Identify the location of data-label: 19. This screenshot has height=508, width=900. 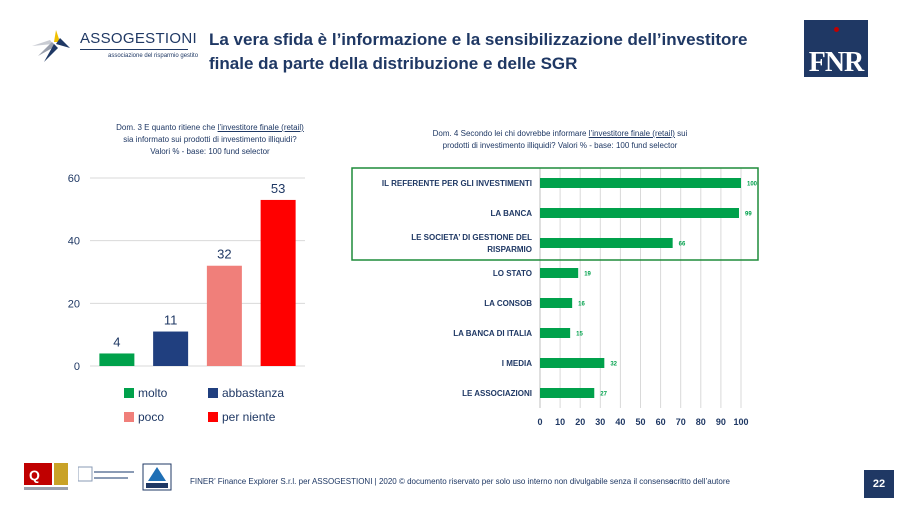
(587, 275).